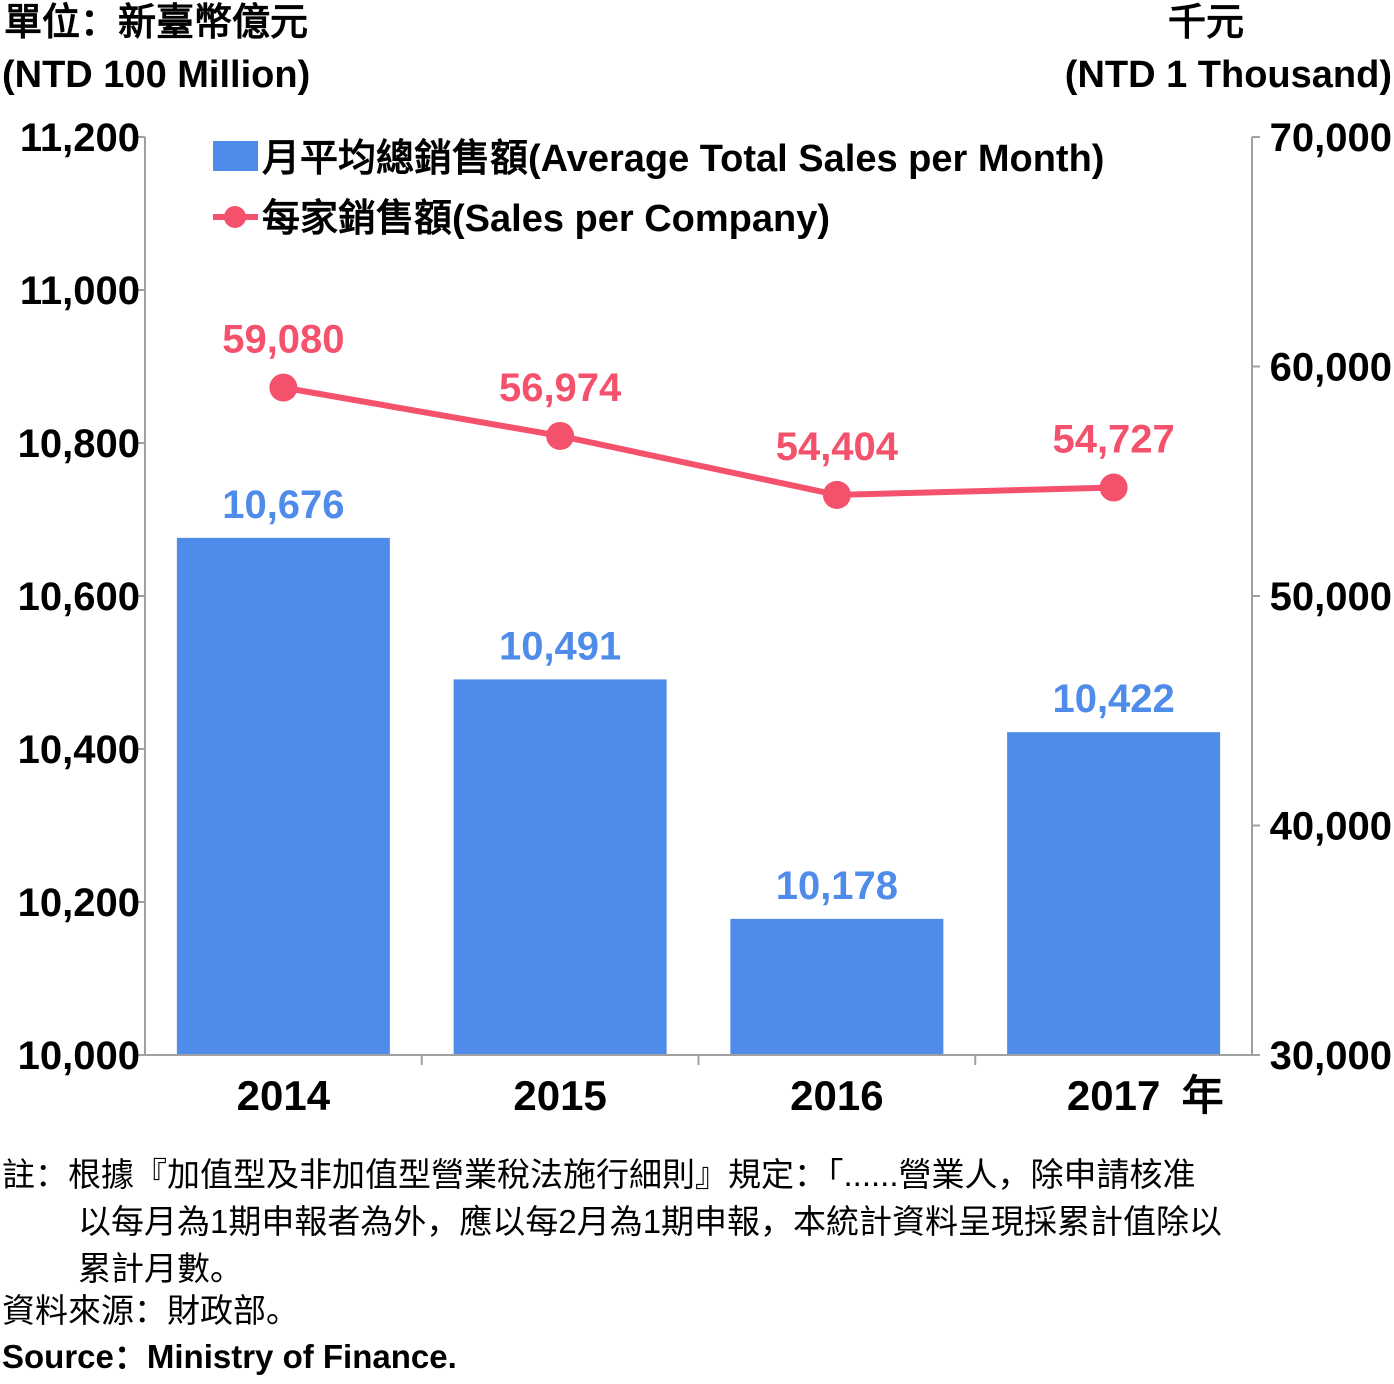 This screenshot has width=1394, height=1384. What do you see at coordinates (80, 138) in the screenshot?
I see `left-axis-tick-label: 11,200` at bounding box center [80, 138].